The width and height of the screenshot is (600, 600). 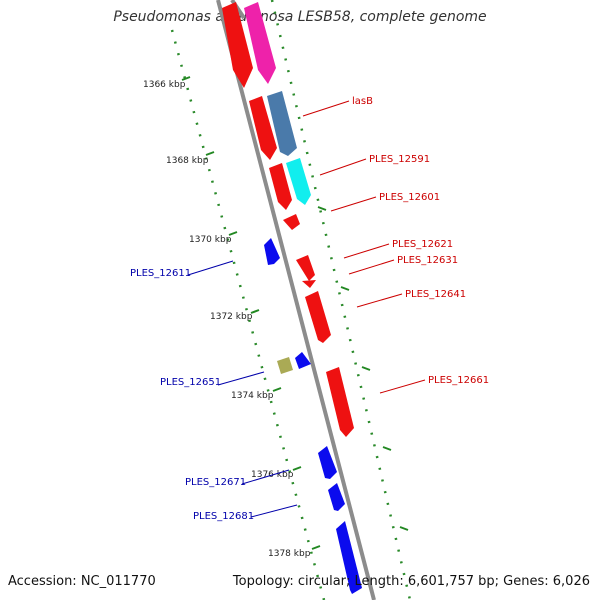 What do you see at coordinates (190, 382) in the screenshot?
I see `gene-label-PLES_12651: PLES_12651` at bounding box center [190, 382].